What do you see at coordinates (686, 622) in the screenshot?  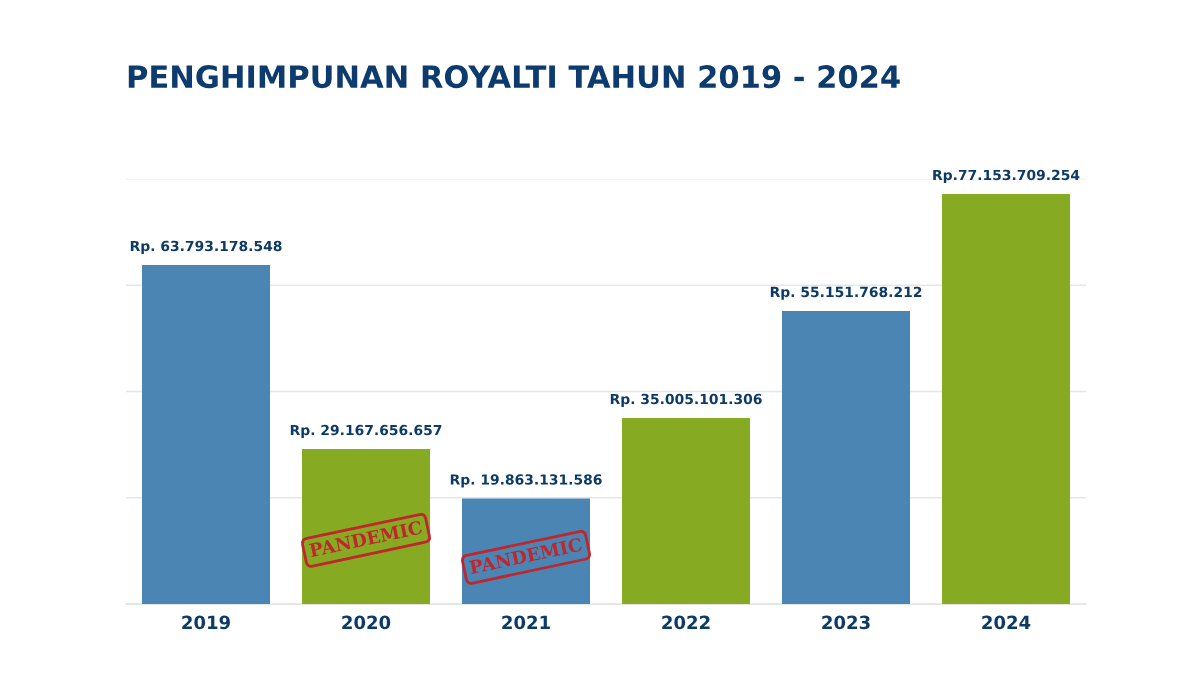 I see `x-tick-label: 2022` at bounding box center [686, 622].